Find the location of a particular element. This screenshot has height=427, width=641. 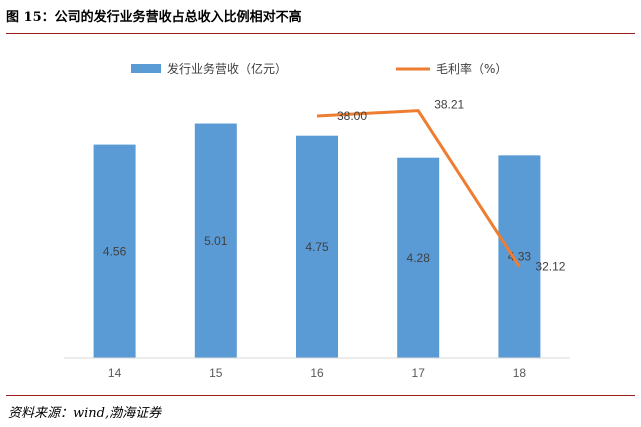

legend: 发行业务营收（亿元） 毛利率（%） is located at coordinates (319, 68).